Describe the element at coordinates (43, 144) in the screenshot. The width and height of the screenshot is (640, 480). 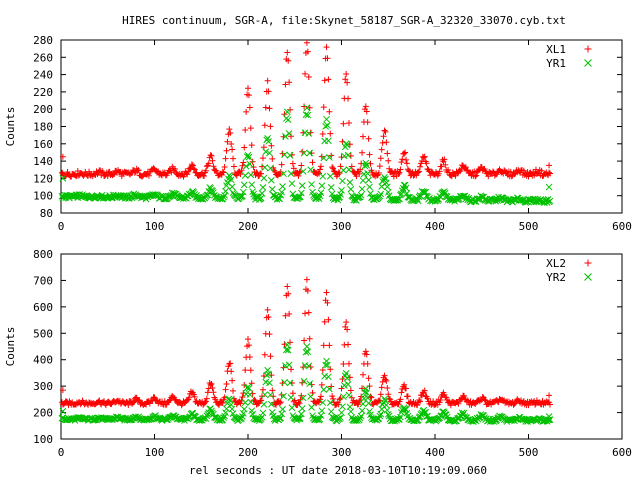
I see `y-tick-label: 160` at that location.